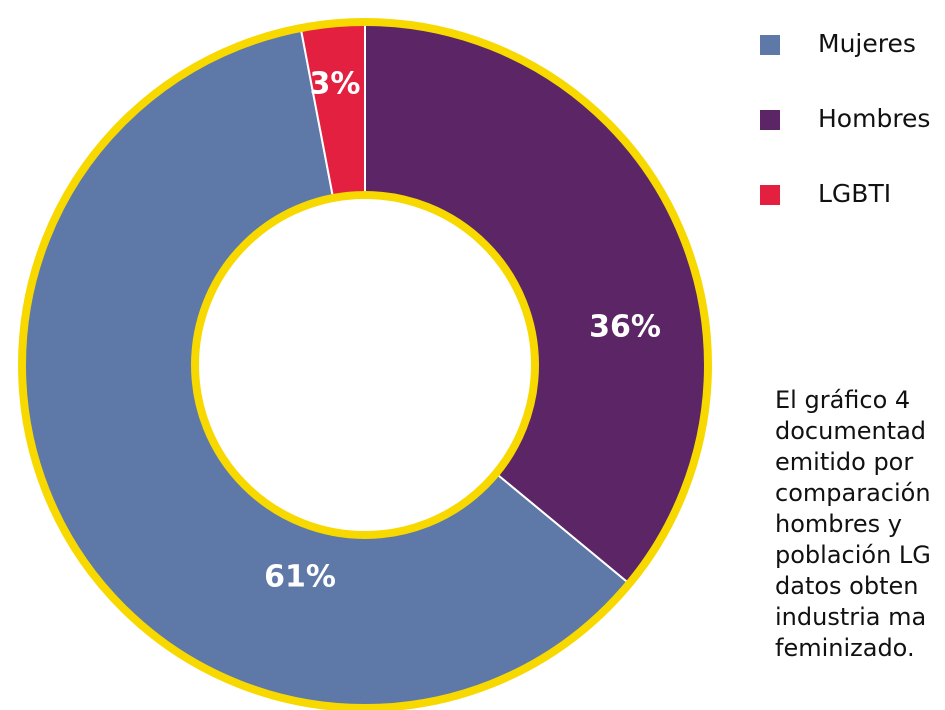 This screenshot has width=945, height=710. I want to click on paragraph-line: industria ma, so click(850, 617).